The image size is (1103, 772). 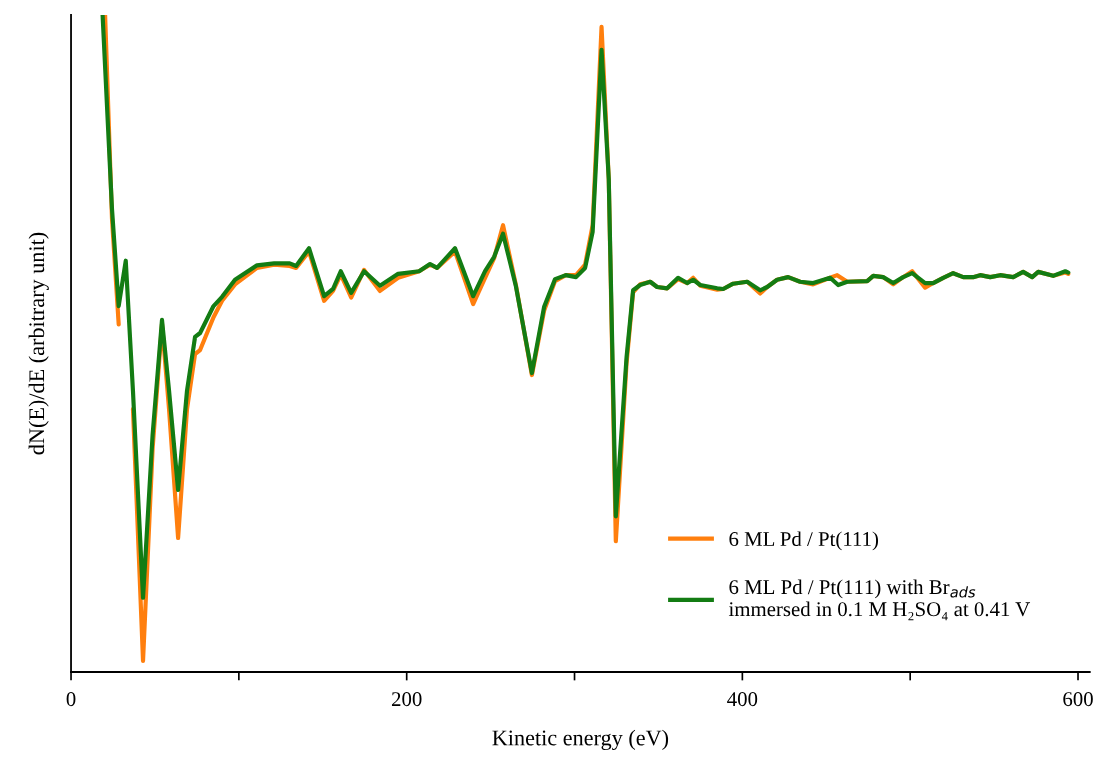 I want to click on x-tick-label: 400, so click(x=742, y=699).